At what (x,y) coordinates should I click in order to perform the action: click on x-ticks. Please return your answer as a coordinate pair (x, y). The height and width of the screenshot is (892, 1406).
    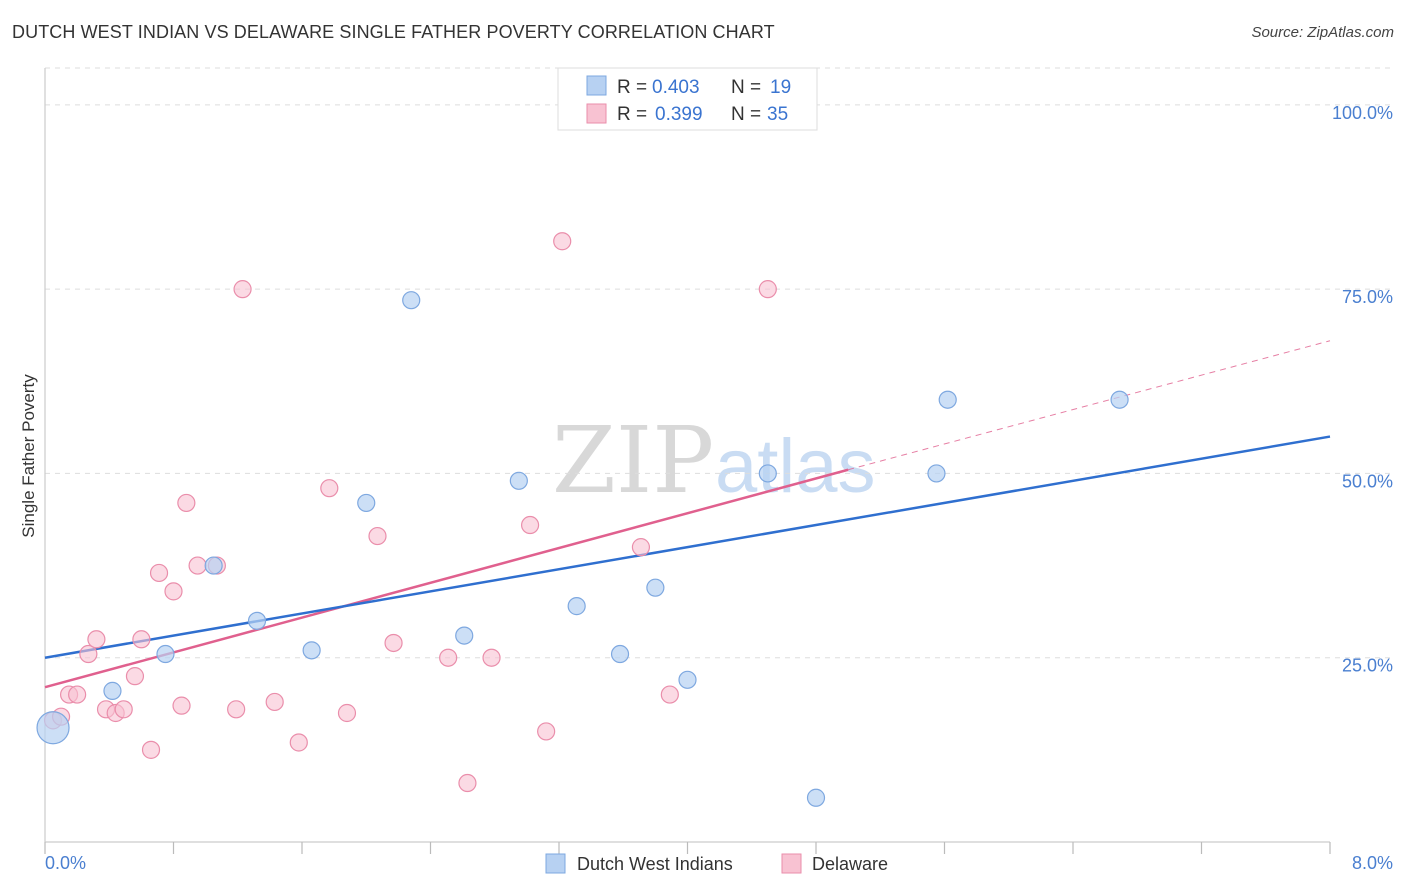
    Looking at the image, I should click on (687, 848).